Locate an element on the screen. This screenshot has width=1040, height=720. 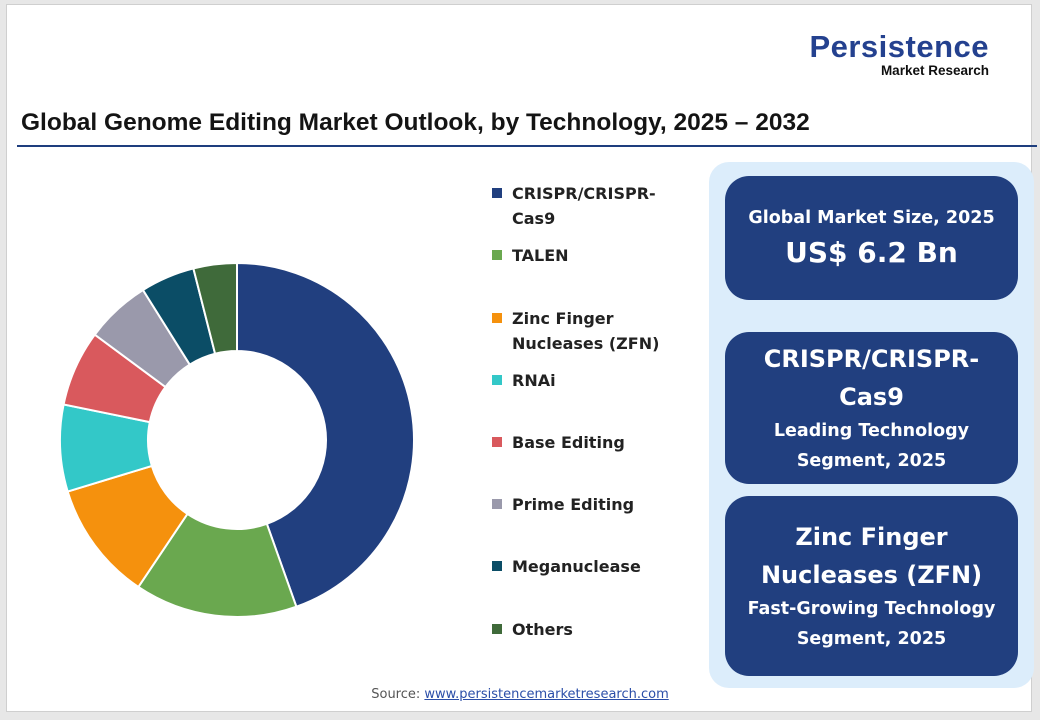
legend-label: TALEN is located at coordinates (540, 255).